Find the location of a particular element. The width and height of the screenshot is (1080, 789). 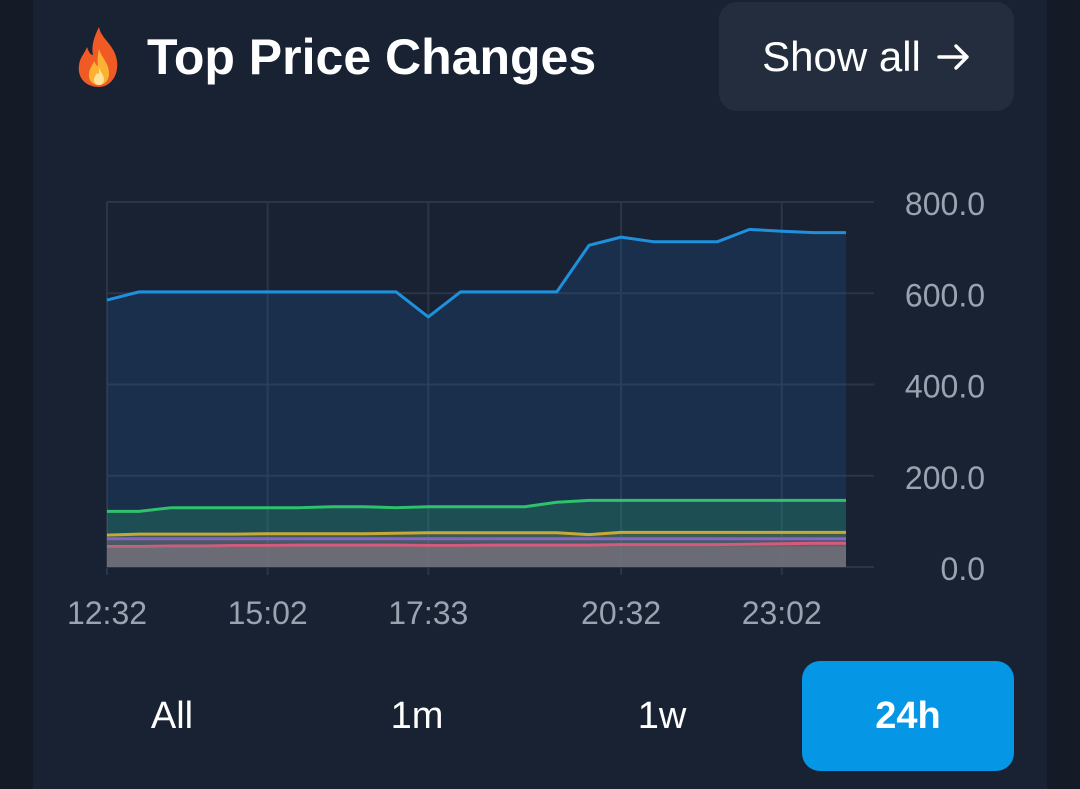

tab-1m: 1m is located at coordinates (417, 715).